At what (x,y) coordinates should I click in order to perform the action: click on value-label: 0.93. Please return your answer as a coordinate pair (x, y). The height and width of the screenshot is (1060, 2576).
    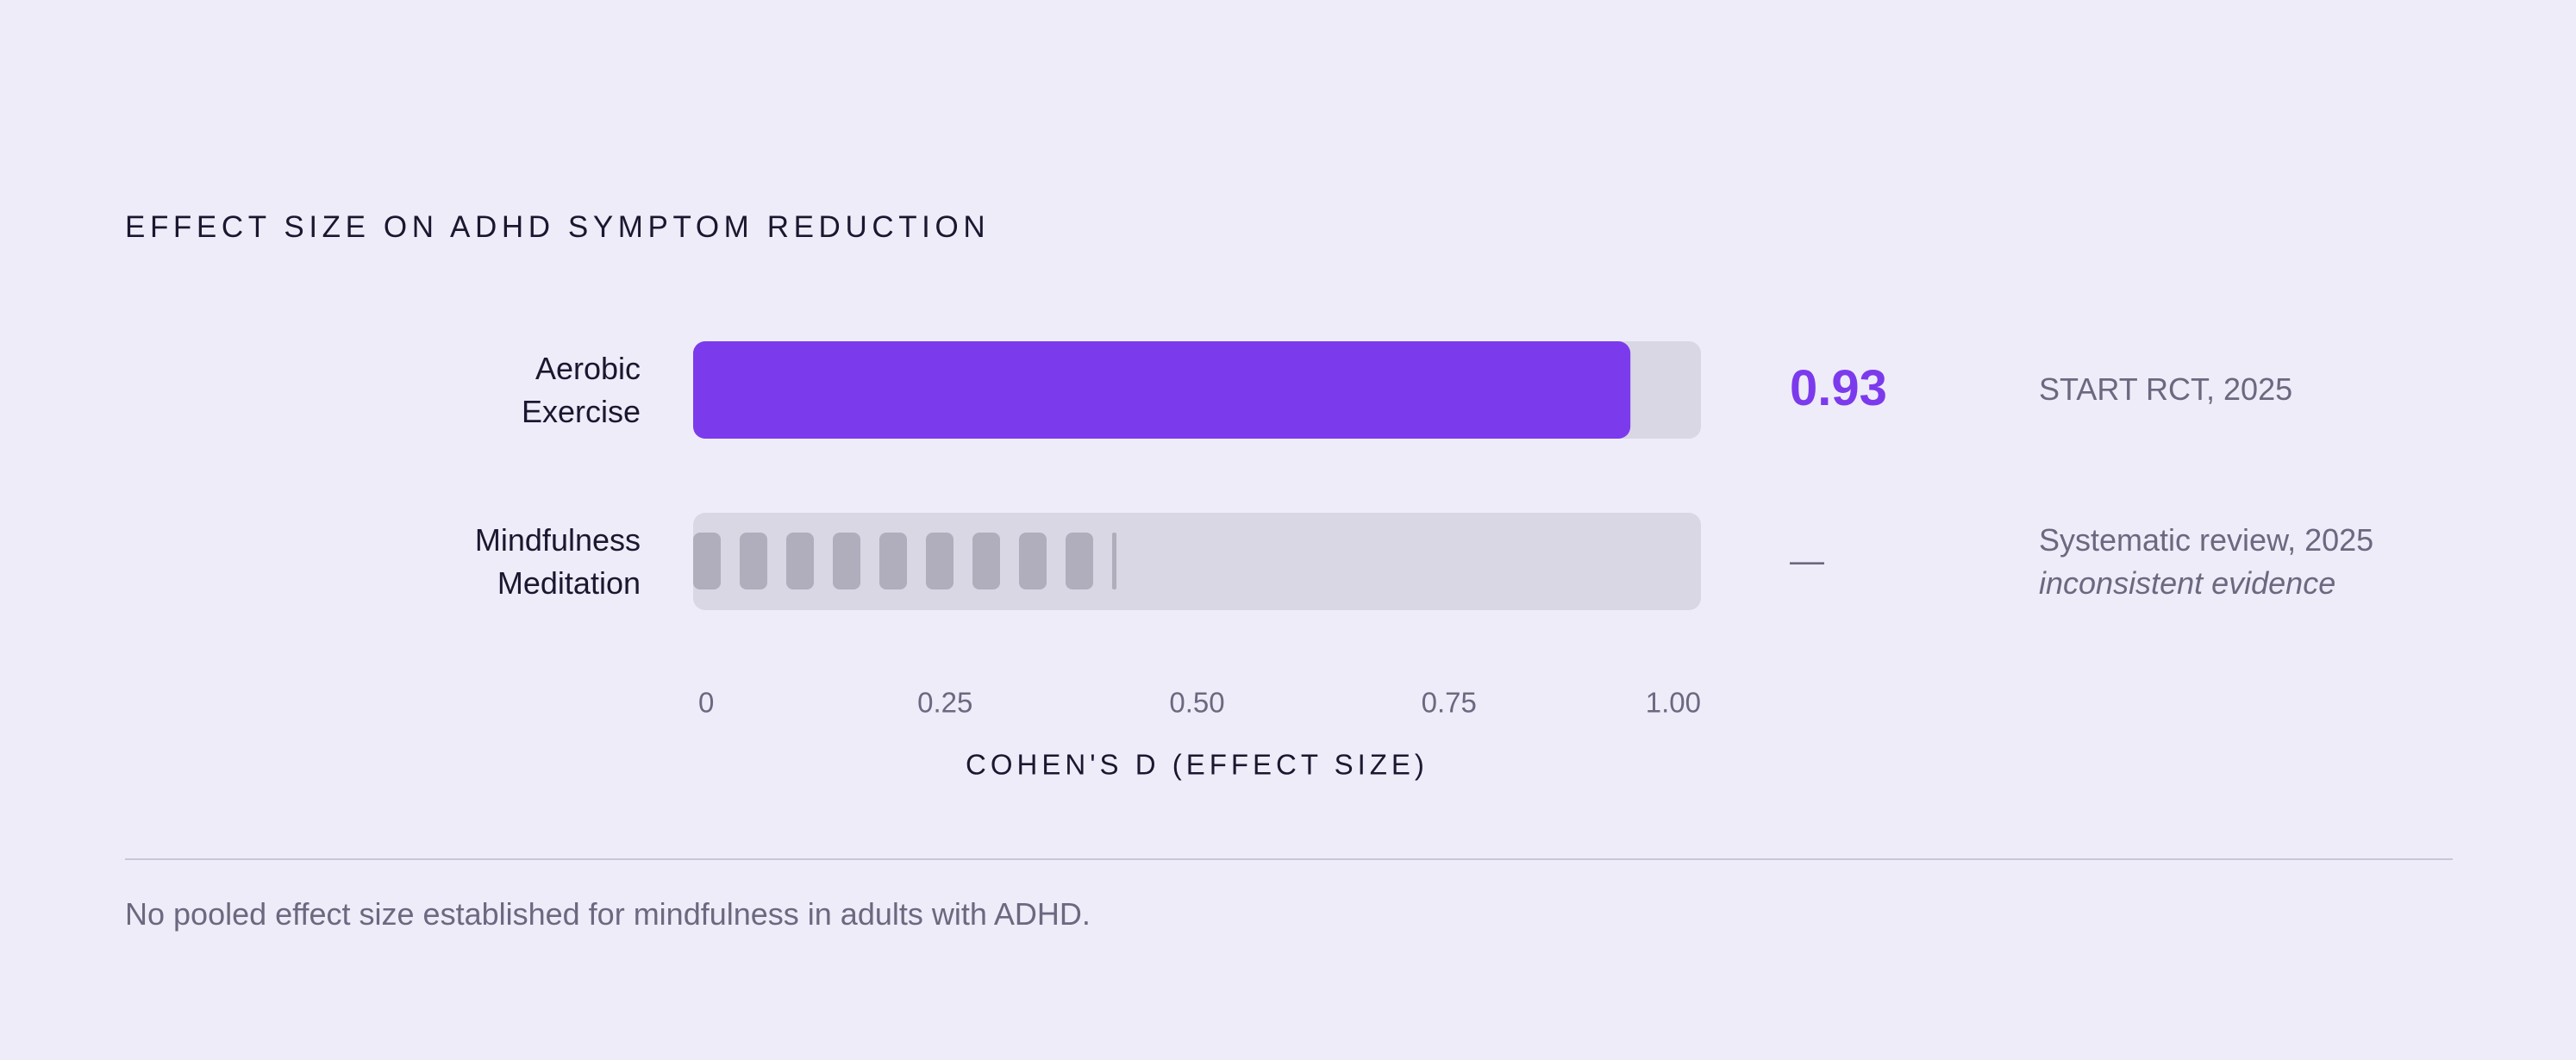
    Looking at the image, I should click on (1838, 388).